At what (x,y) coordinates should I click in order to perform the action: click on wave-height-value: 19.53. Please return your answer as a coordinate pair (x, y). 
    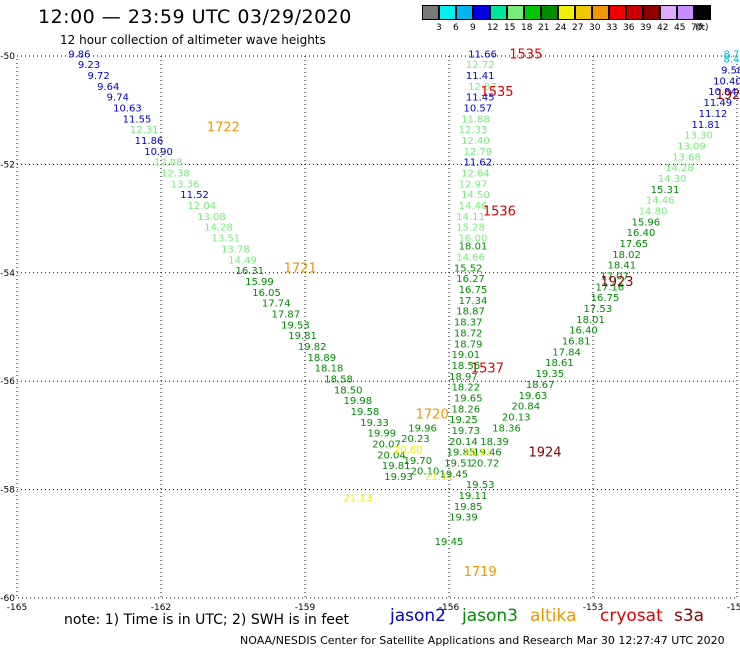
    Looking at the image, I should click on (480, 485).